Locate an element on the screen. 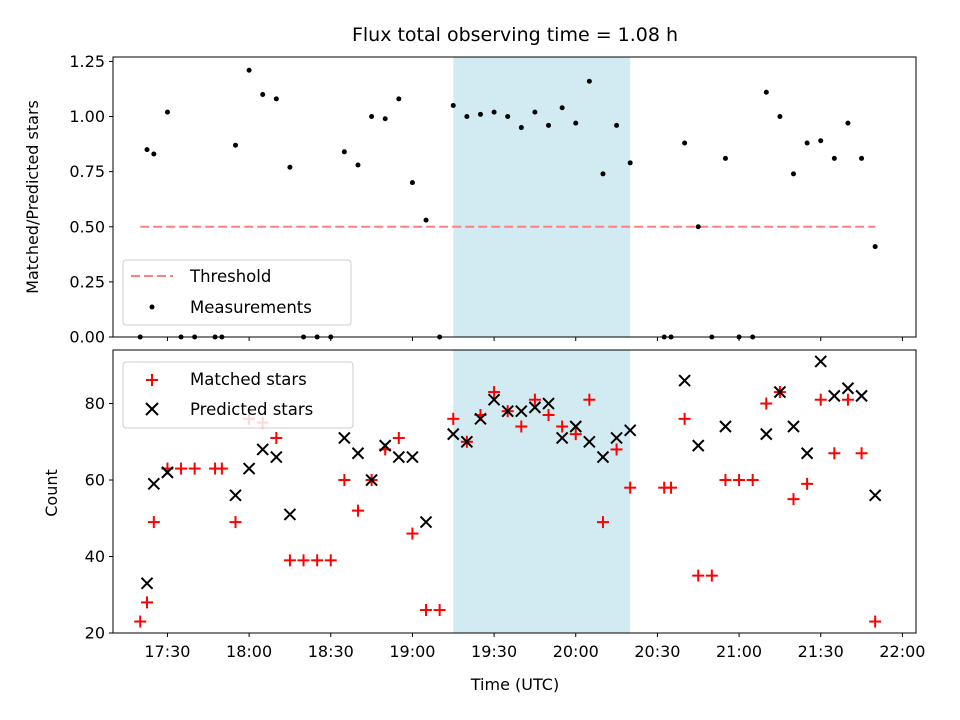 The image size is (960, 720). x-tick-label: 20:00 is located at coordinates (576, 651).